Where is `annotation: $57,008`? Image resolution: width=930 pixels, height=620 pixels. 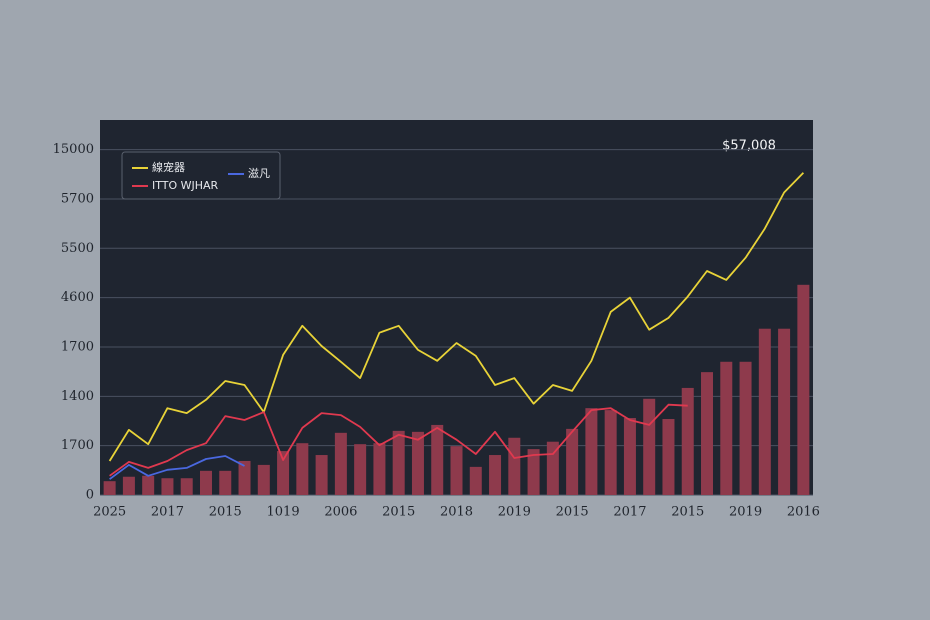
annotation: $57,008 is located at coordinates (749, 146).